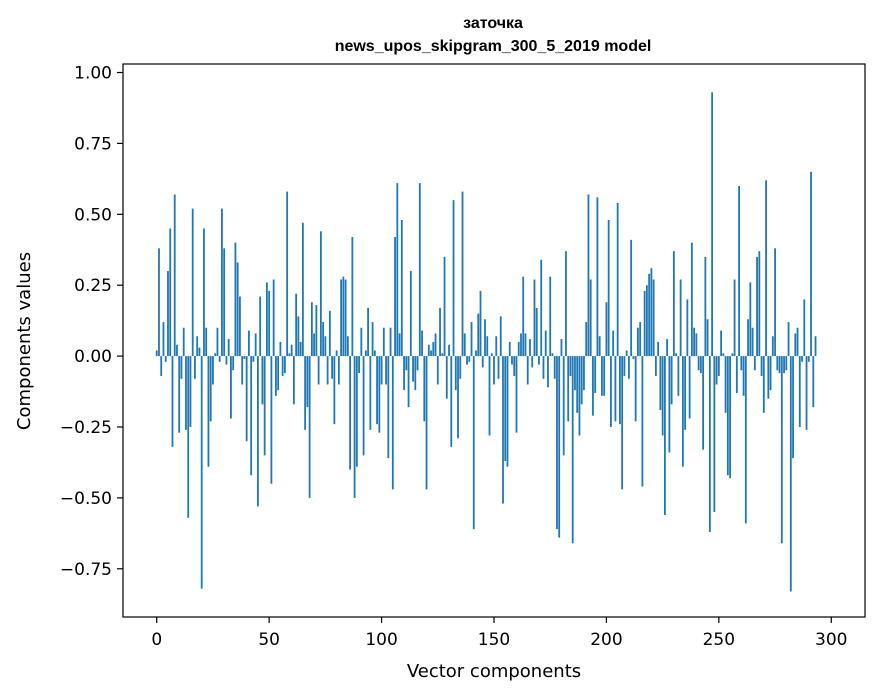 This screenshot has height=696, width=880. Describe the element at coordinates (86, 570) in the screenshot. I see `y-tick-label: −0.75` at that location.